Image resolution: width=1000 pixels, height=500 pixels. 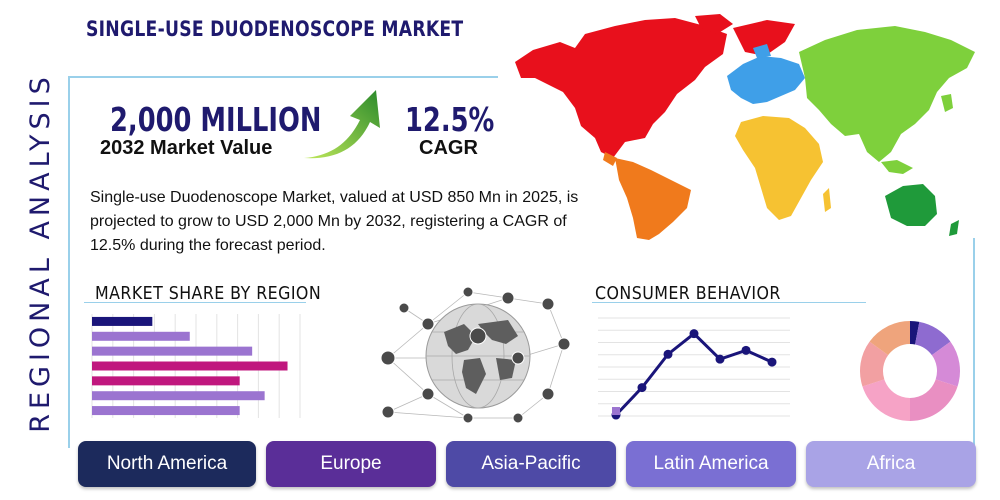 I want to click on market-share-bar-chart, so click(x=196, y=366).